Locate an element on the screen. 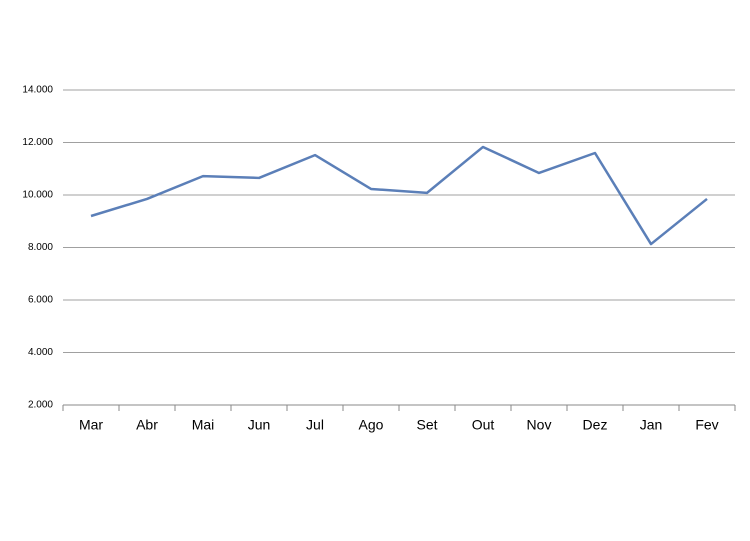 The image size is (750, 541). x-tick-label: Ago is located at coordinates (371, 425).